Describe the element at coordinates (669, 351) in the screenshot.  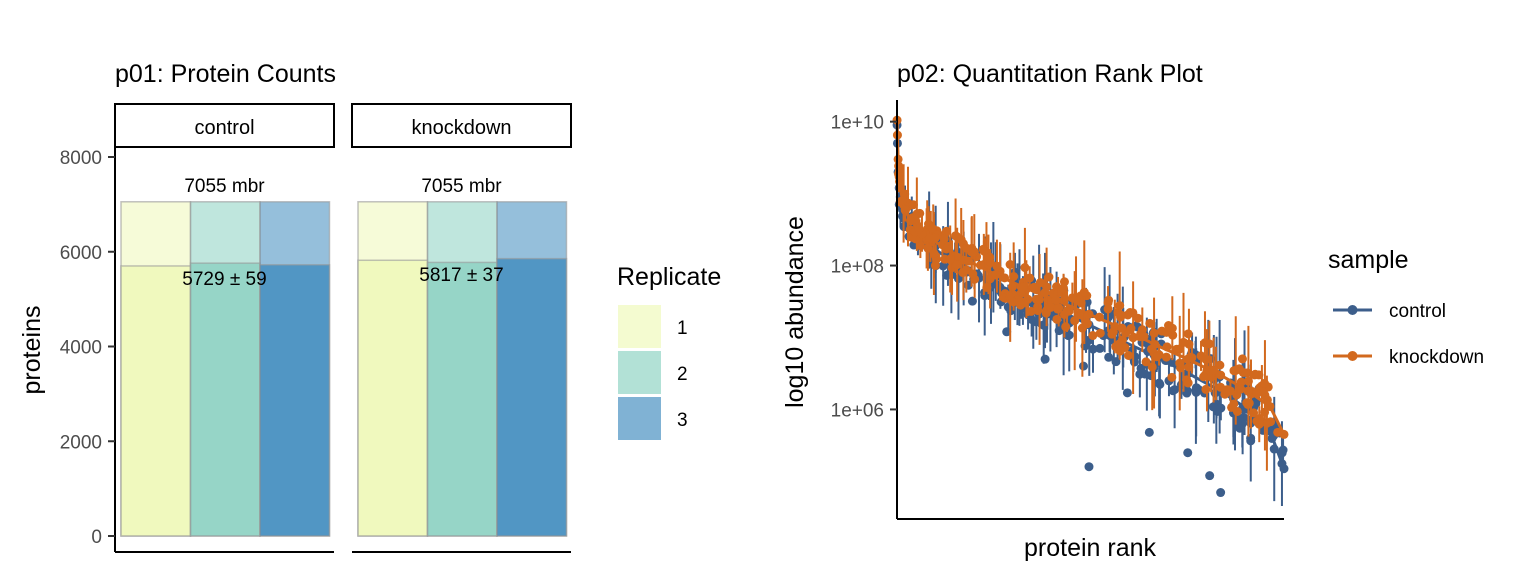
I see `p01-legend: Replicate 1 2 3` at that location.